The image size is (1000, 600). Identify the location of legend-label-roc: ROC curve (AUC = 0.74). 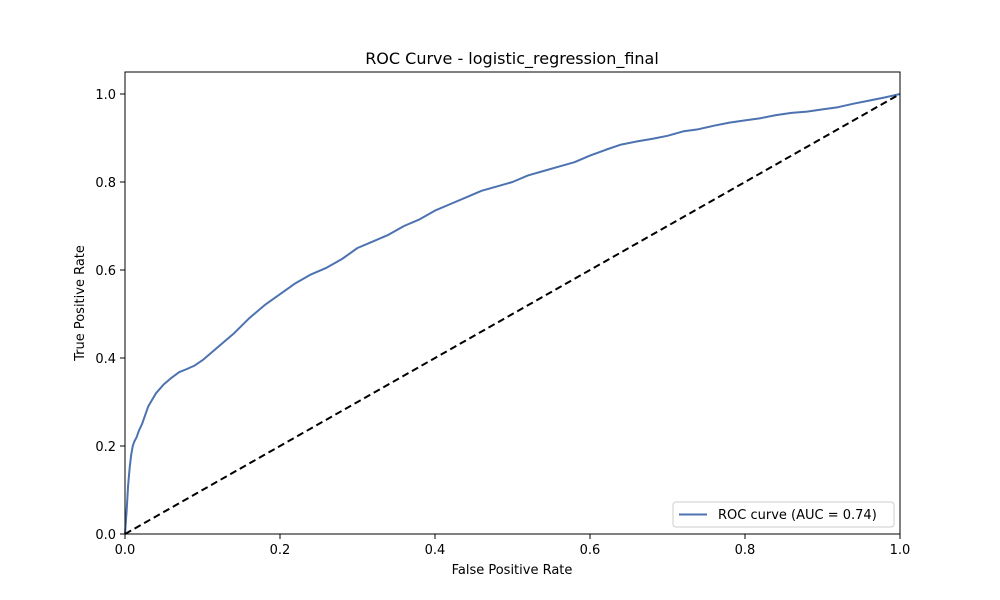
(797, 515).